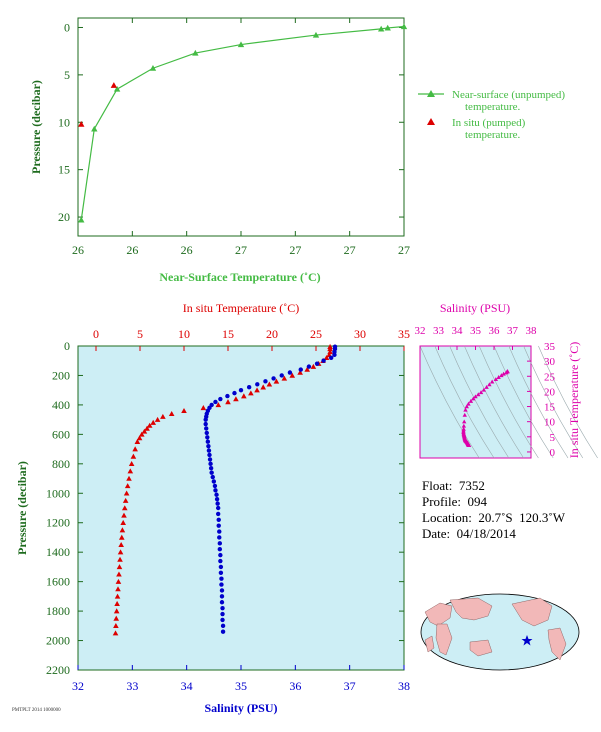 Image resolution: width=601 pixels, height=732 pixels. I want to click on legend-marker-near-surface, so click(431, 93).